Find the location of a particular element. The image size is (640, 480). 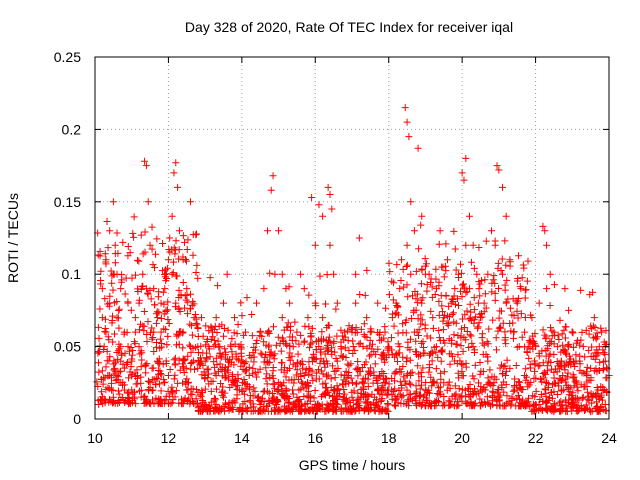

y-axis-label: ROTI / TECUs is located at coordinates (13, 238).